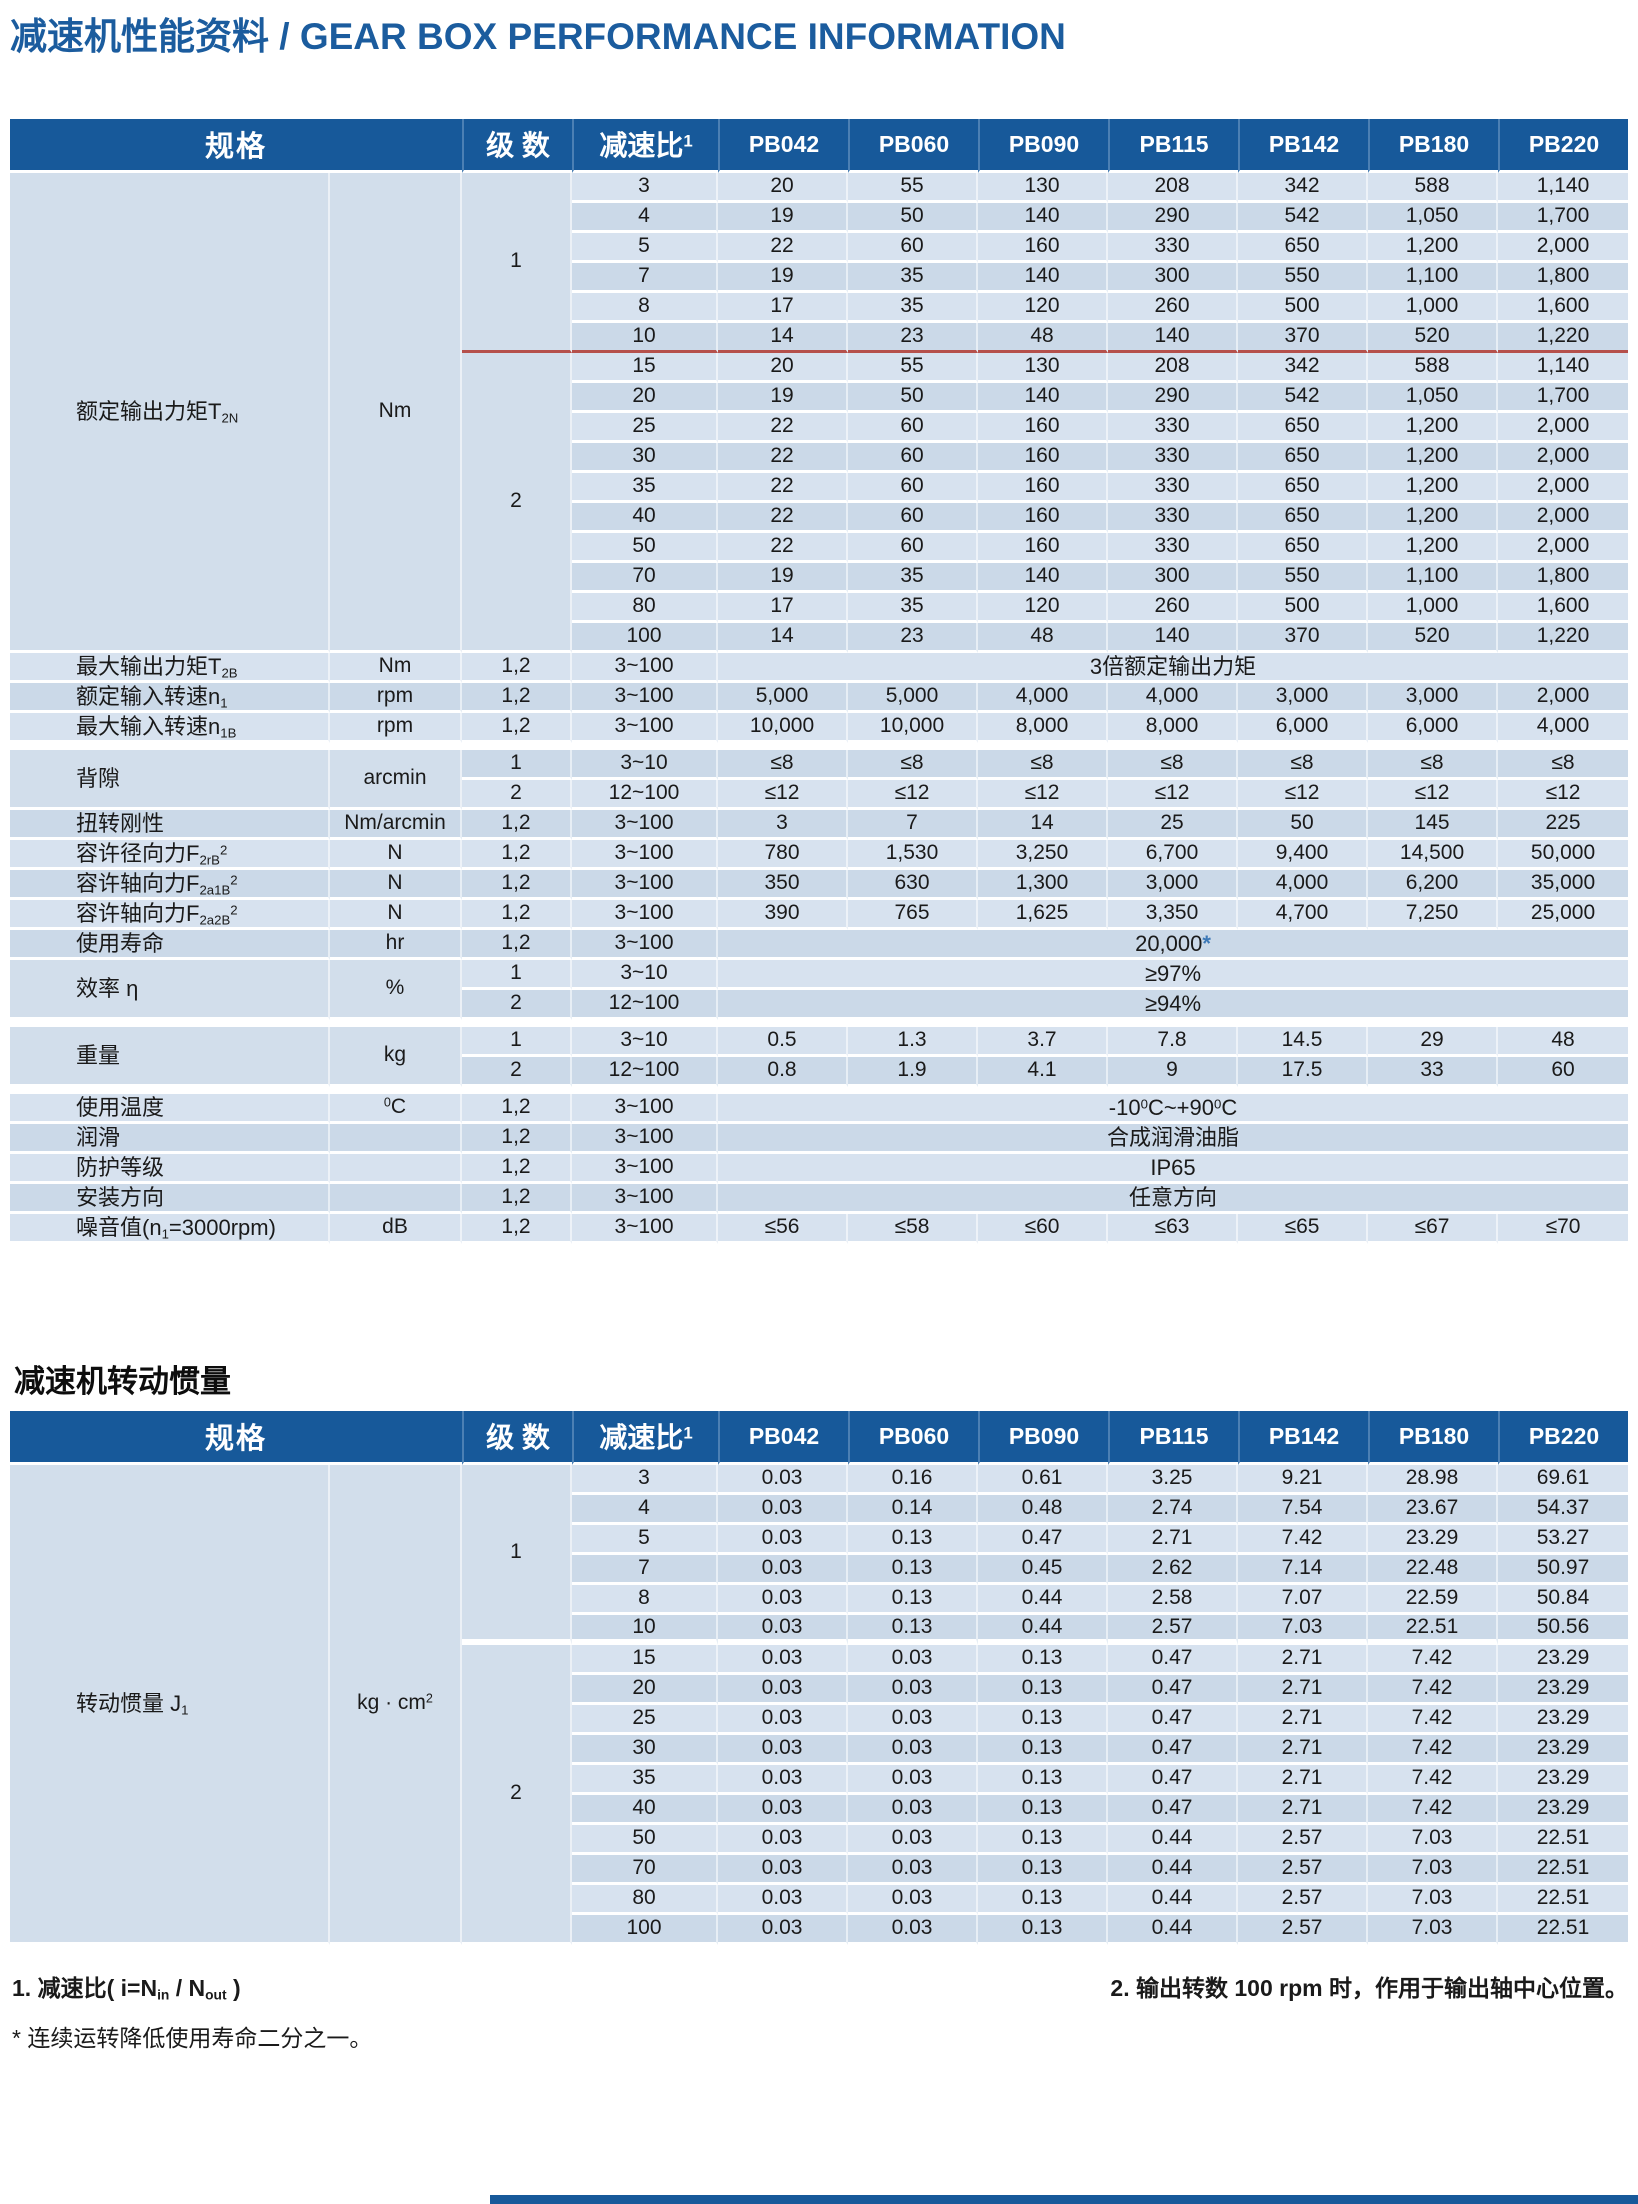 Image resolution: width=1638 pixels, height=2204 pixels. I want to click on value-cell: 1,600, so click(1563, 607).